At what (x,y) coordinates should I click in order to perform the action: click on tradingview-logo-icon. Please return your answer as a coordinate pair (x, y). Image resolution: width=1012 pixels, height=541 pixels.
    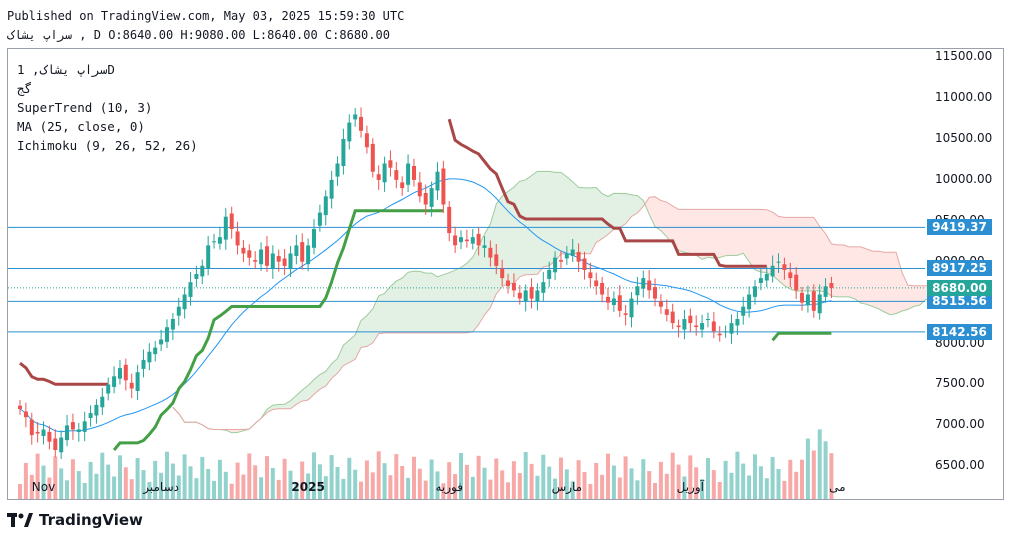
    Looking at the image, I should click on (20, 520).